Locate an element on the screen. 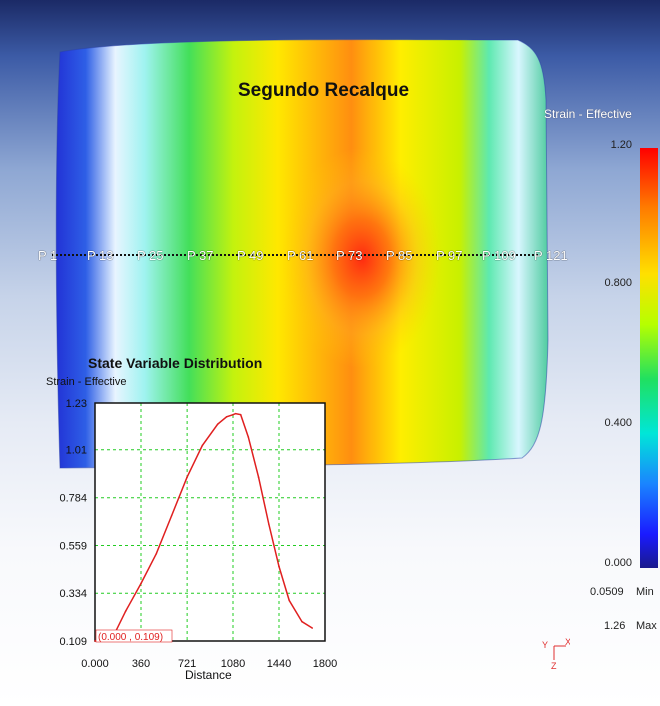  x-tick-label: 1080 is located at coordinates (233, 664).